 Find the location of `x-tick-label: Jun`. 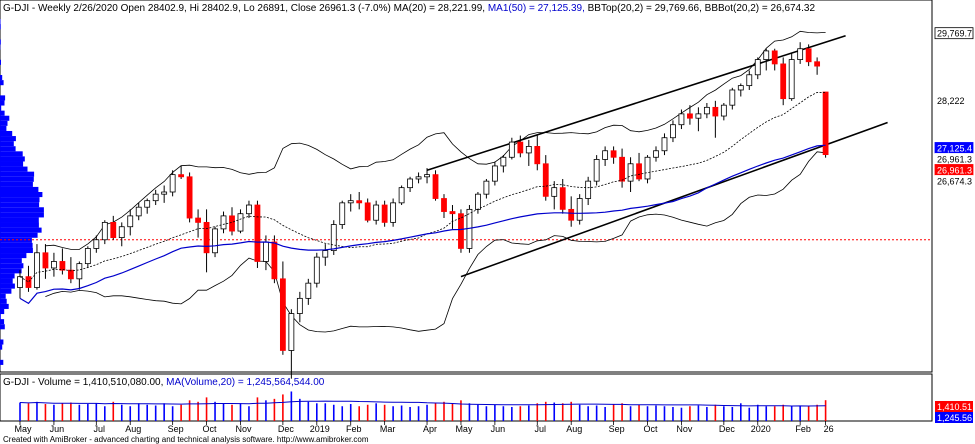

x-tick-label: Jun is located at coordinates (57, 429).